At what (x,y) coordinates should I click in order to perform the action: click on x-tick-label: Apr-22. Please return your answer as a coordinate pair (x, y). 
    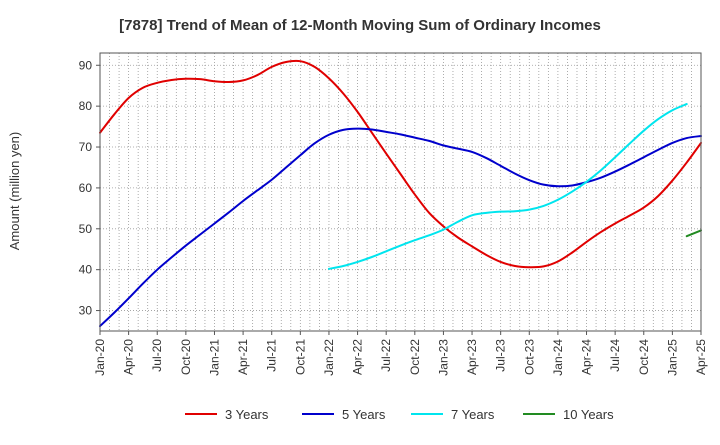
    Looking at the image, I should click on (358, 357).